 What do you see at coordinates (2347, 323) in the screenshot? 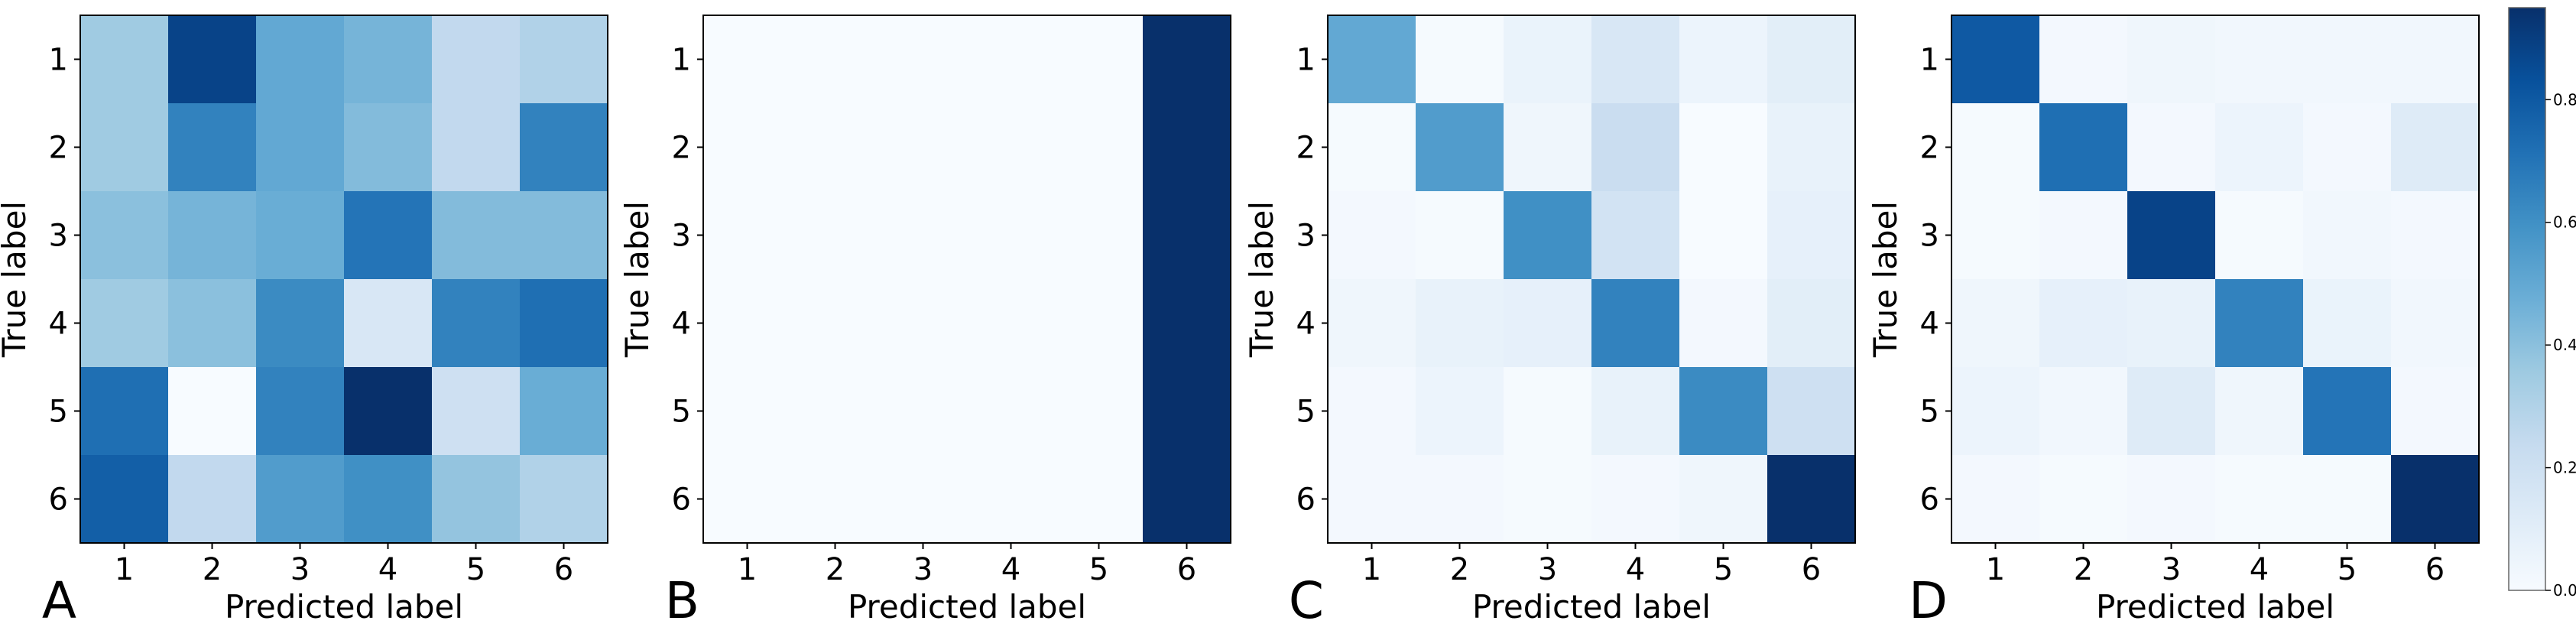
I see `cell-r4-c5` at bounding box center [2347, 323].